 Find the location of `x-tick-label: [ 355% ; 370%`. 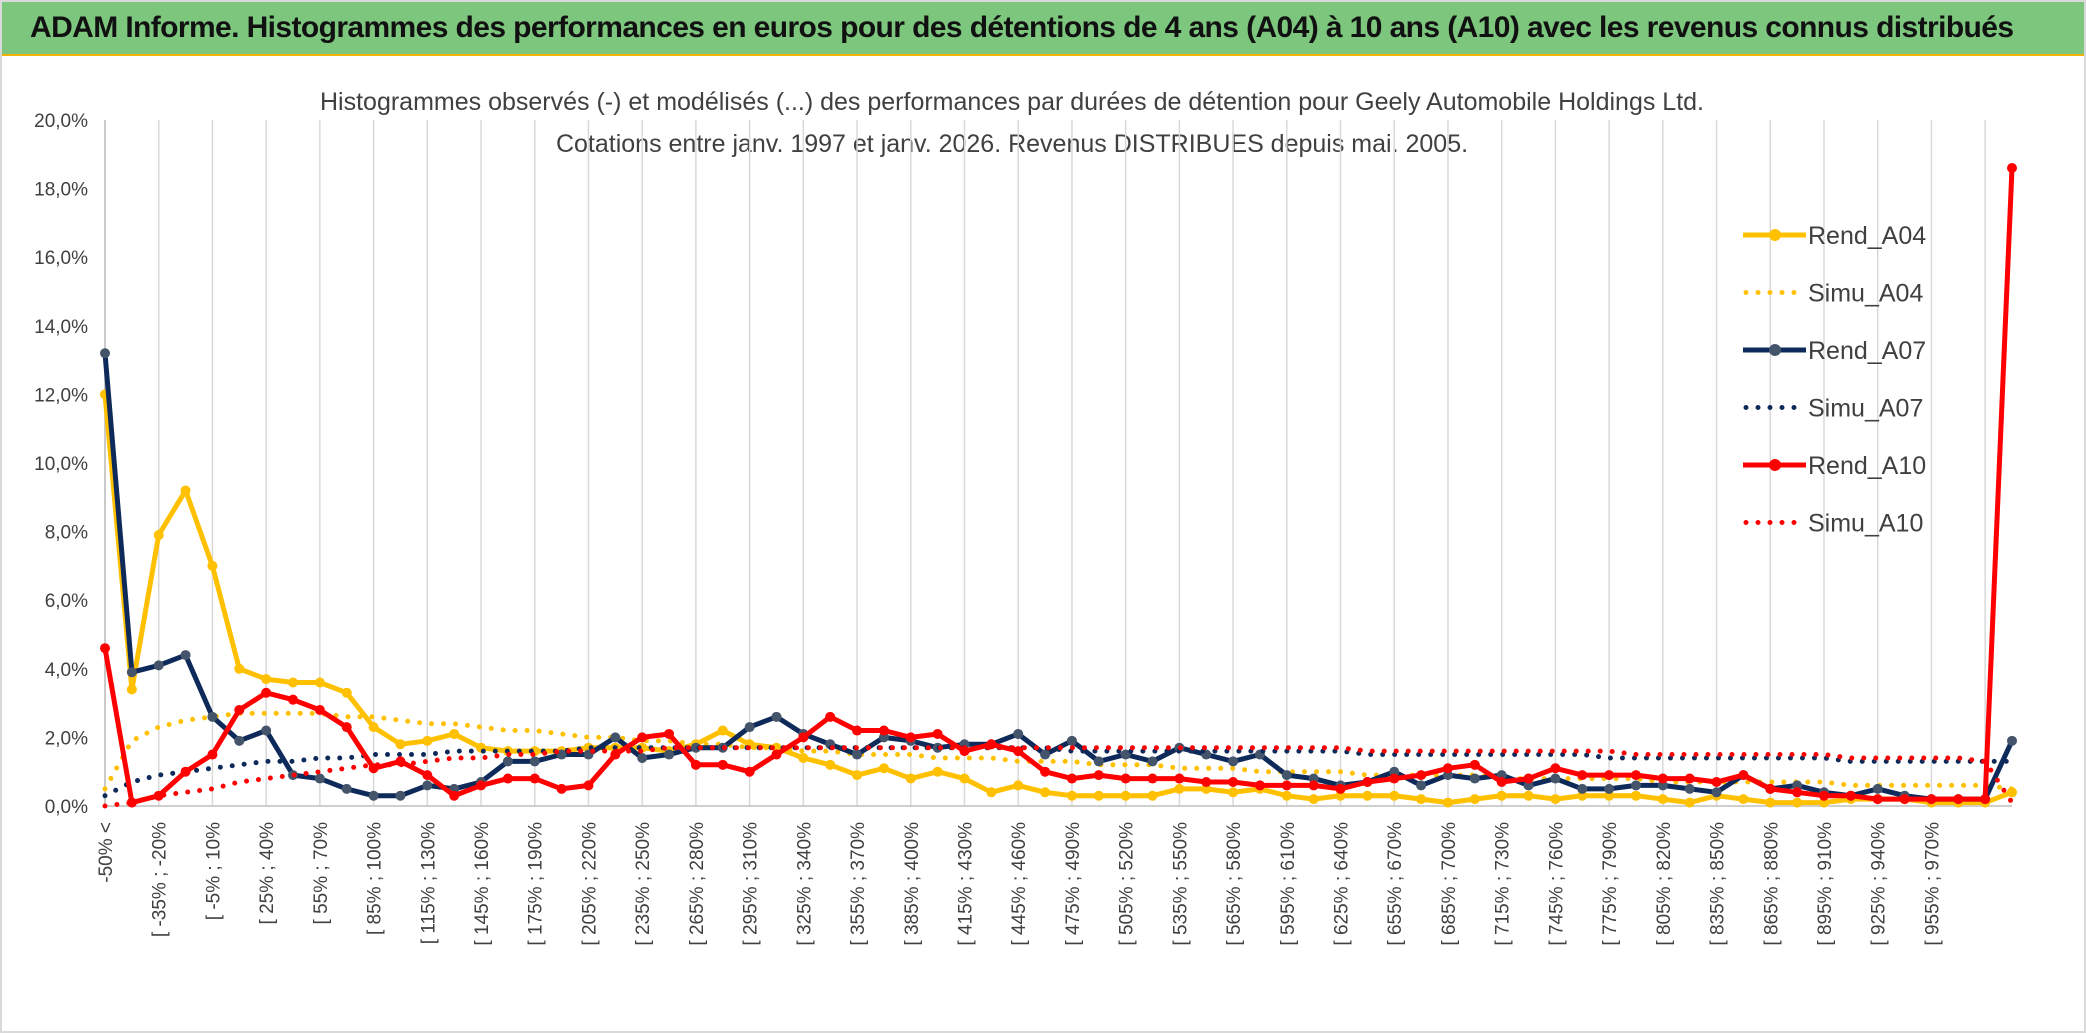

x-tick-label: [ 355% ; 370% is located at coordinates (858, 884).